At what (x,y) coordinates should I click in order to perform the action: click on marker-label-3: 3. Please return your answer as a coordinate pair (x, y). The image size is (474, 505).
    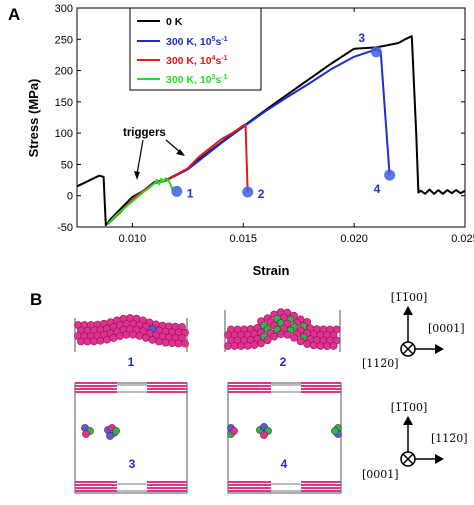
    Looking at the image, I should click on (361, 38).